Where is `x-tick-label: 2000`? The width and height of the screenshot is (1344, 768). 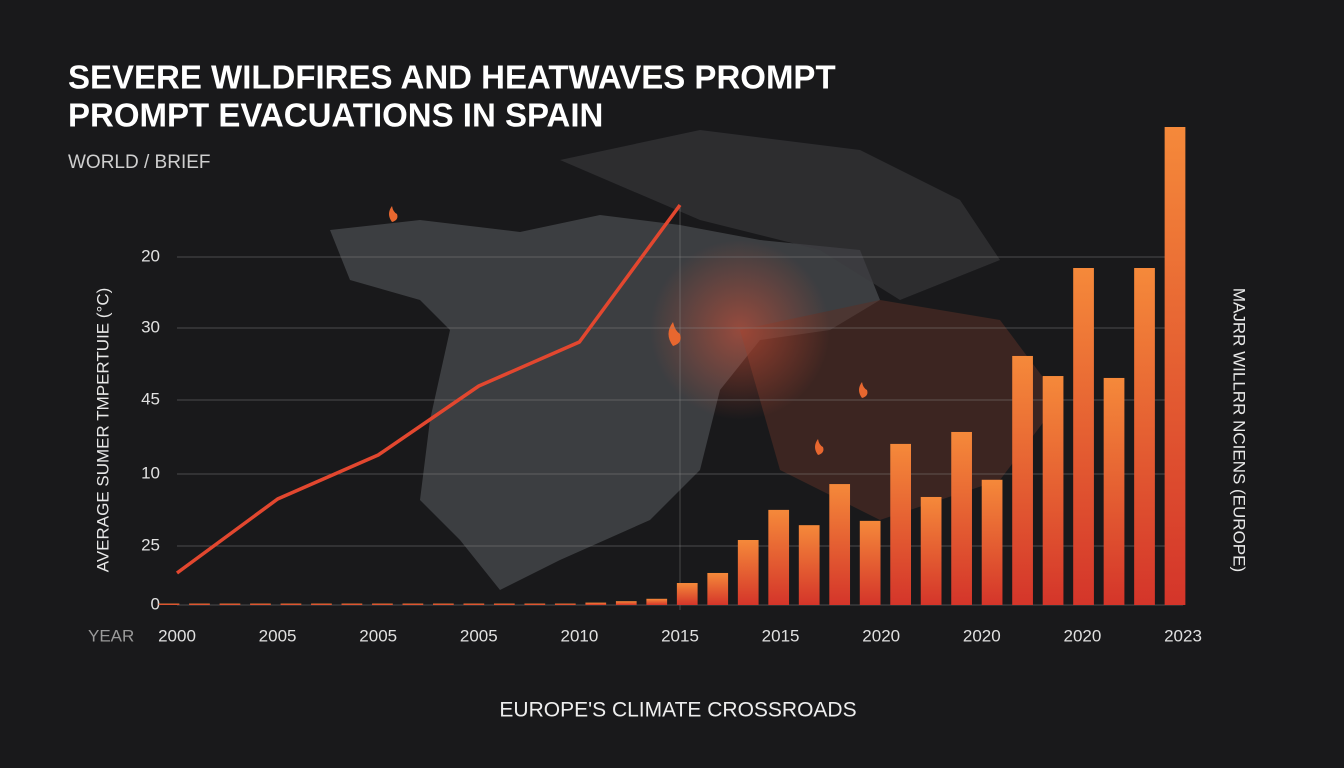
x-tick-label: 2000 is located at coordinates (177, 635).